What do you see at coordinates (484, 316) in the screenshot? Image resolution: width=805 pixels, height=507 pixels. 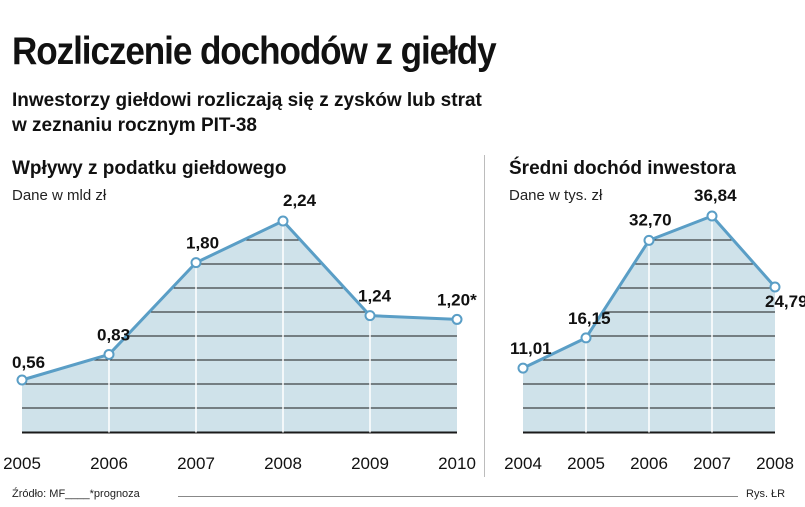 I see `chart-divider` at bounding box center [484, 316].